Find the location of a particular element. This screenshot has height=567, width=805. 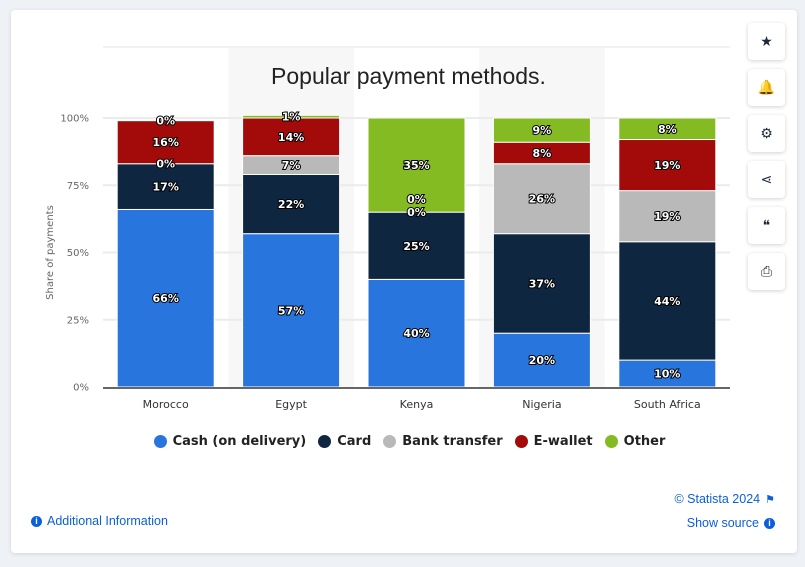

x-tick-label: Kenya is located at coordinates (417, 404).